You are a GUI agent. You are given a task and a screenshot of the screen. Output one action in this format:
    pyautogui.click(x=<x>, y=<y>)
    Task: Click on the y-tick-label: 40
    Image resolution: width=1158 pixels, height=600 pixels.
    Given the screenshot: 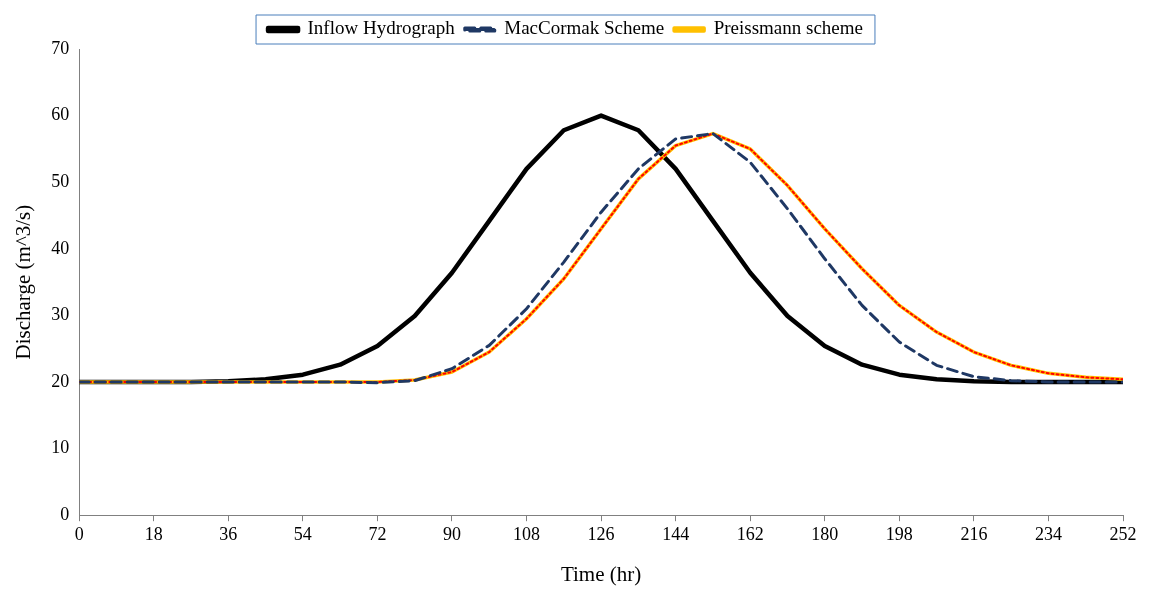 What is the action you would take?
    pyautogui.click(x=60, y=247)
    